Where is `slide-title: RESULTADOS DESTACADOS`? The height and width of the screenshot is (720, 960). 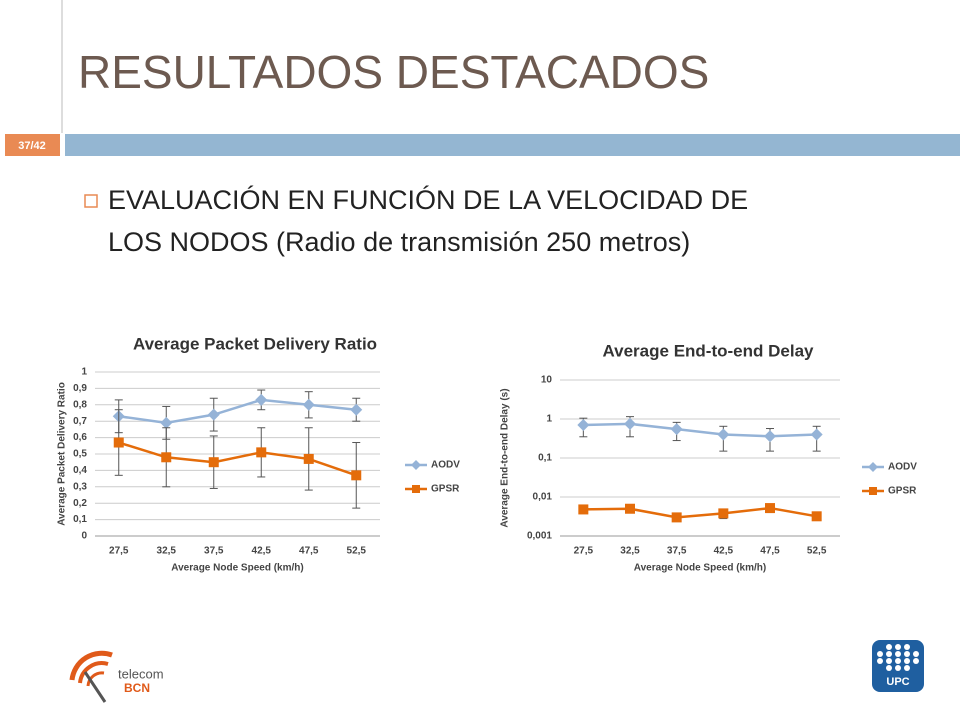
slide-title: RESULTADOS DESTACADOS is located at coordinates (393, 72).